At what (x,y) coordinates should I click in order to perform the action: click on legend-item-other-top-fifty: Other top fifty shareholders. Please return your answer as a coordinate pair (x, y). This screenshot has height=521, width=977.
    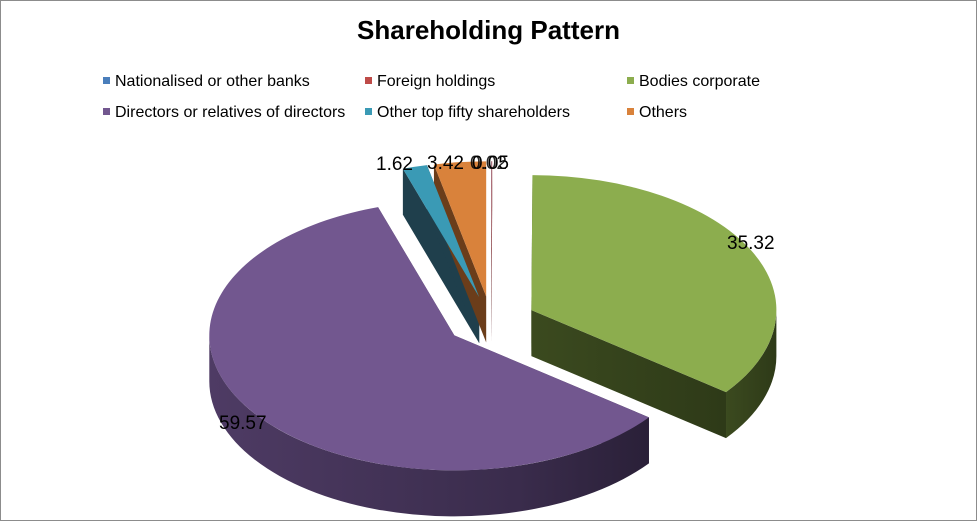
    Looking at the image, I should click on (467, 113).